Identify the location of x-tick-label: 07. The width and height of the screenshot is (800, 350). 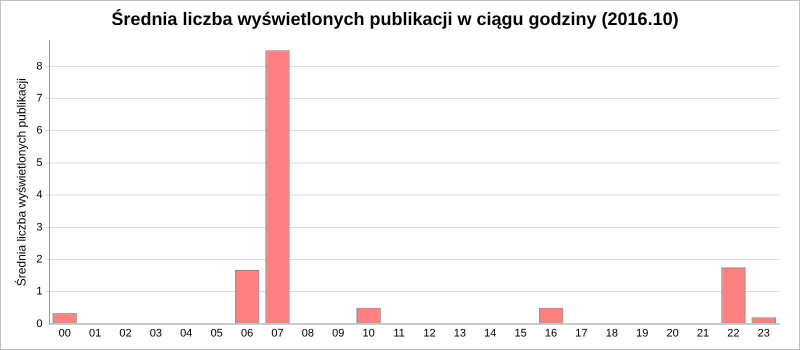
(277, 333).